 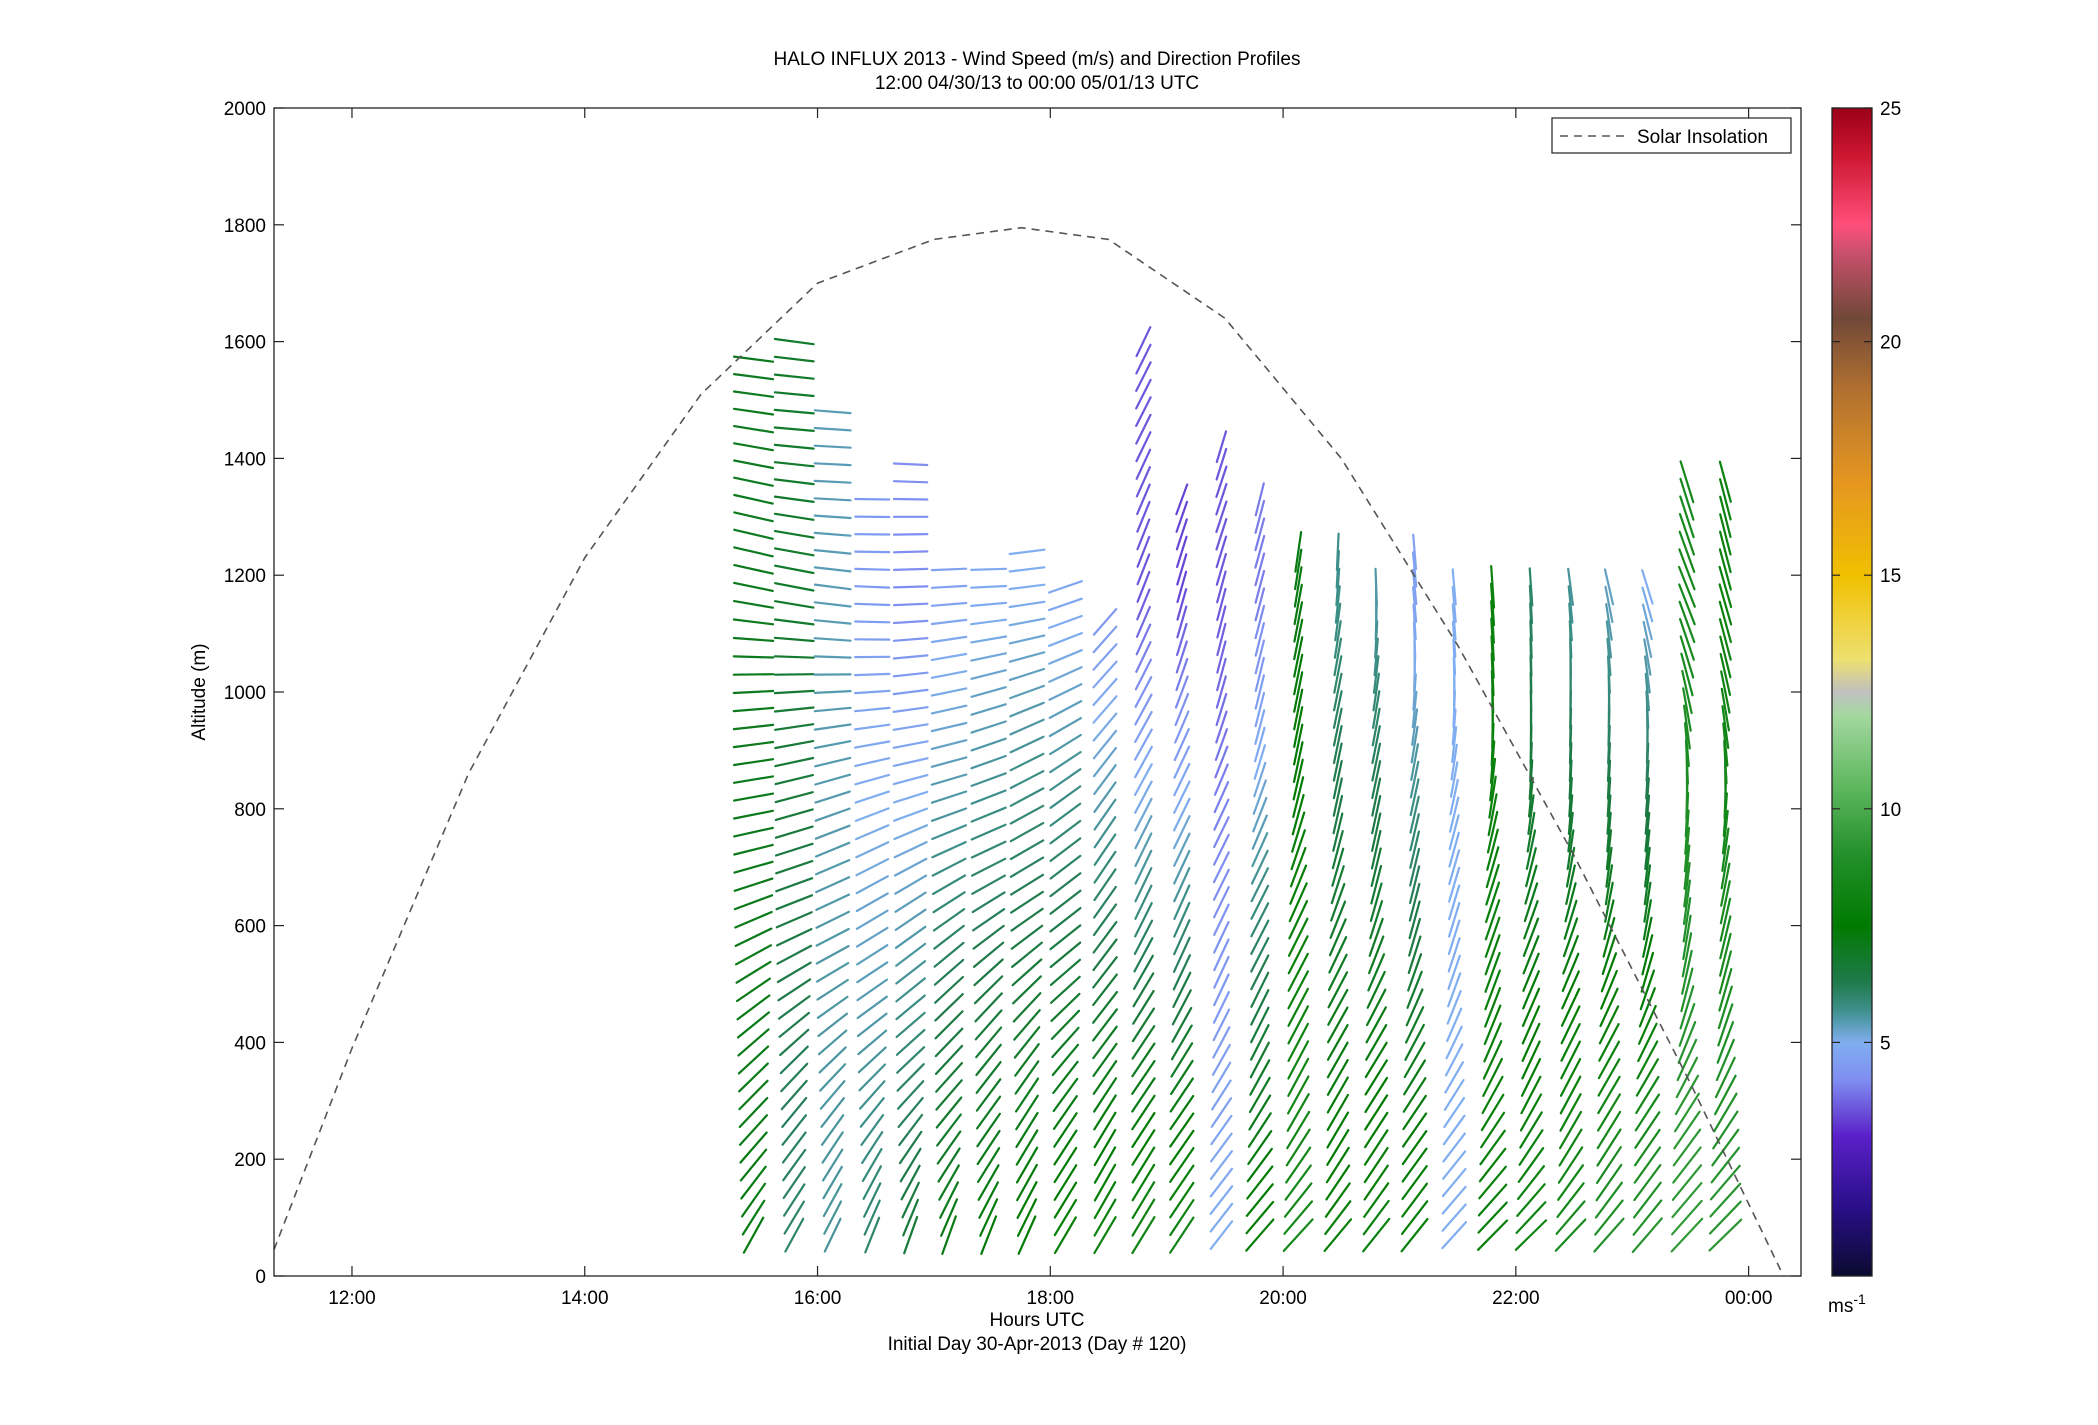 I want to click on x-tick-label: 14:00, so click(x=585, y=1298).